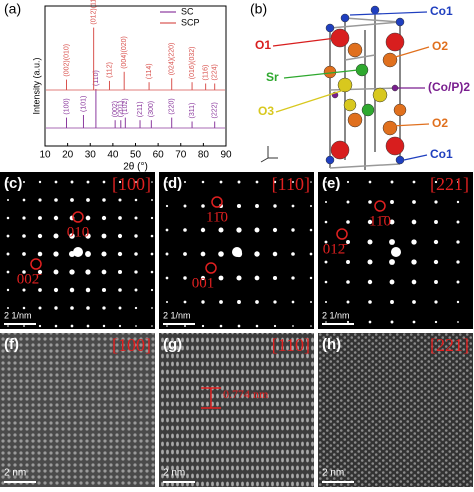 The width and height of the screenshot is (474, 492). I want to click on zone-axis: [100], so click(131, 345).